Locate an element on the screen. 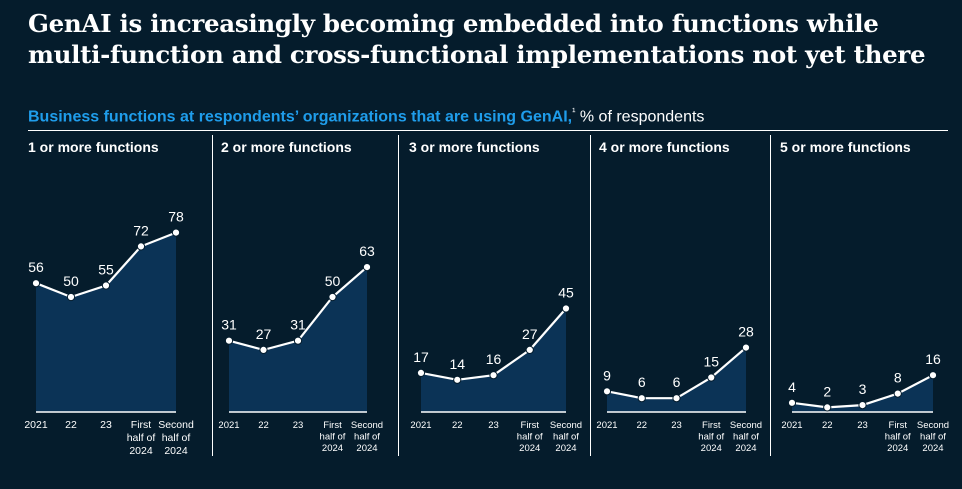 The width and height of the screenshot is (962, 489). panel-title: 1 or more functions is located at coordinates (93, 147).